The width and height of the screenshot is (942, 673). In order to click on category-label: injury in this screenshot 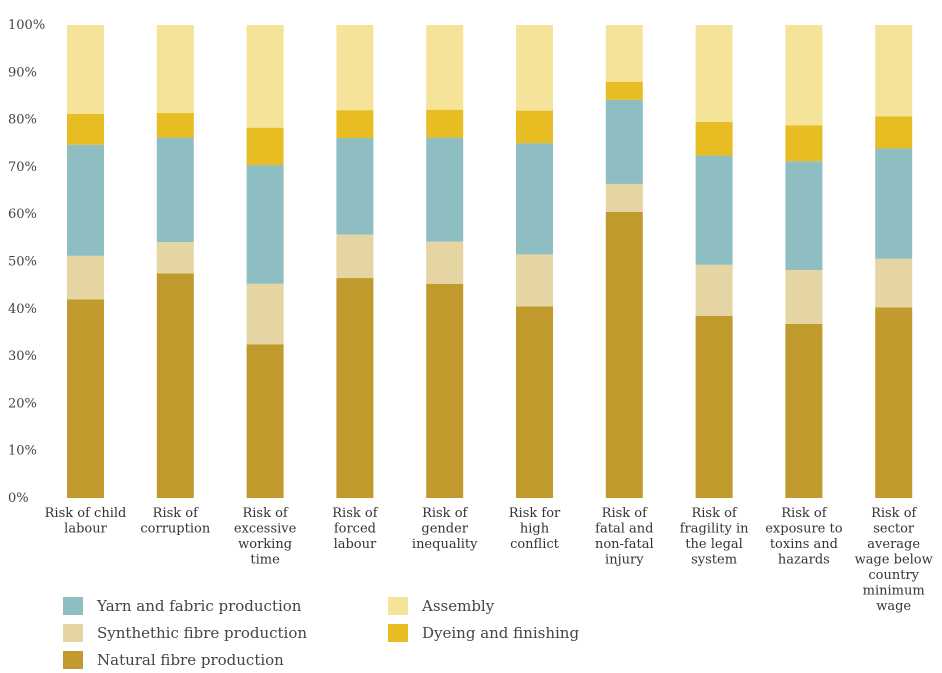, I will do `click(624, 560)`.